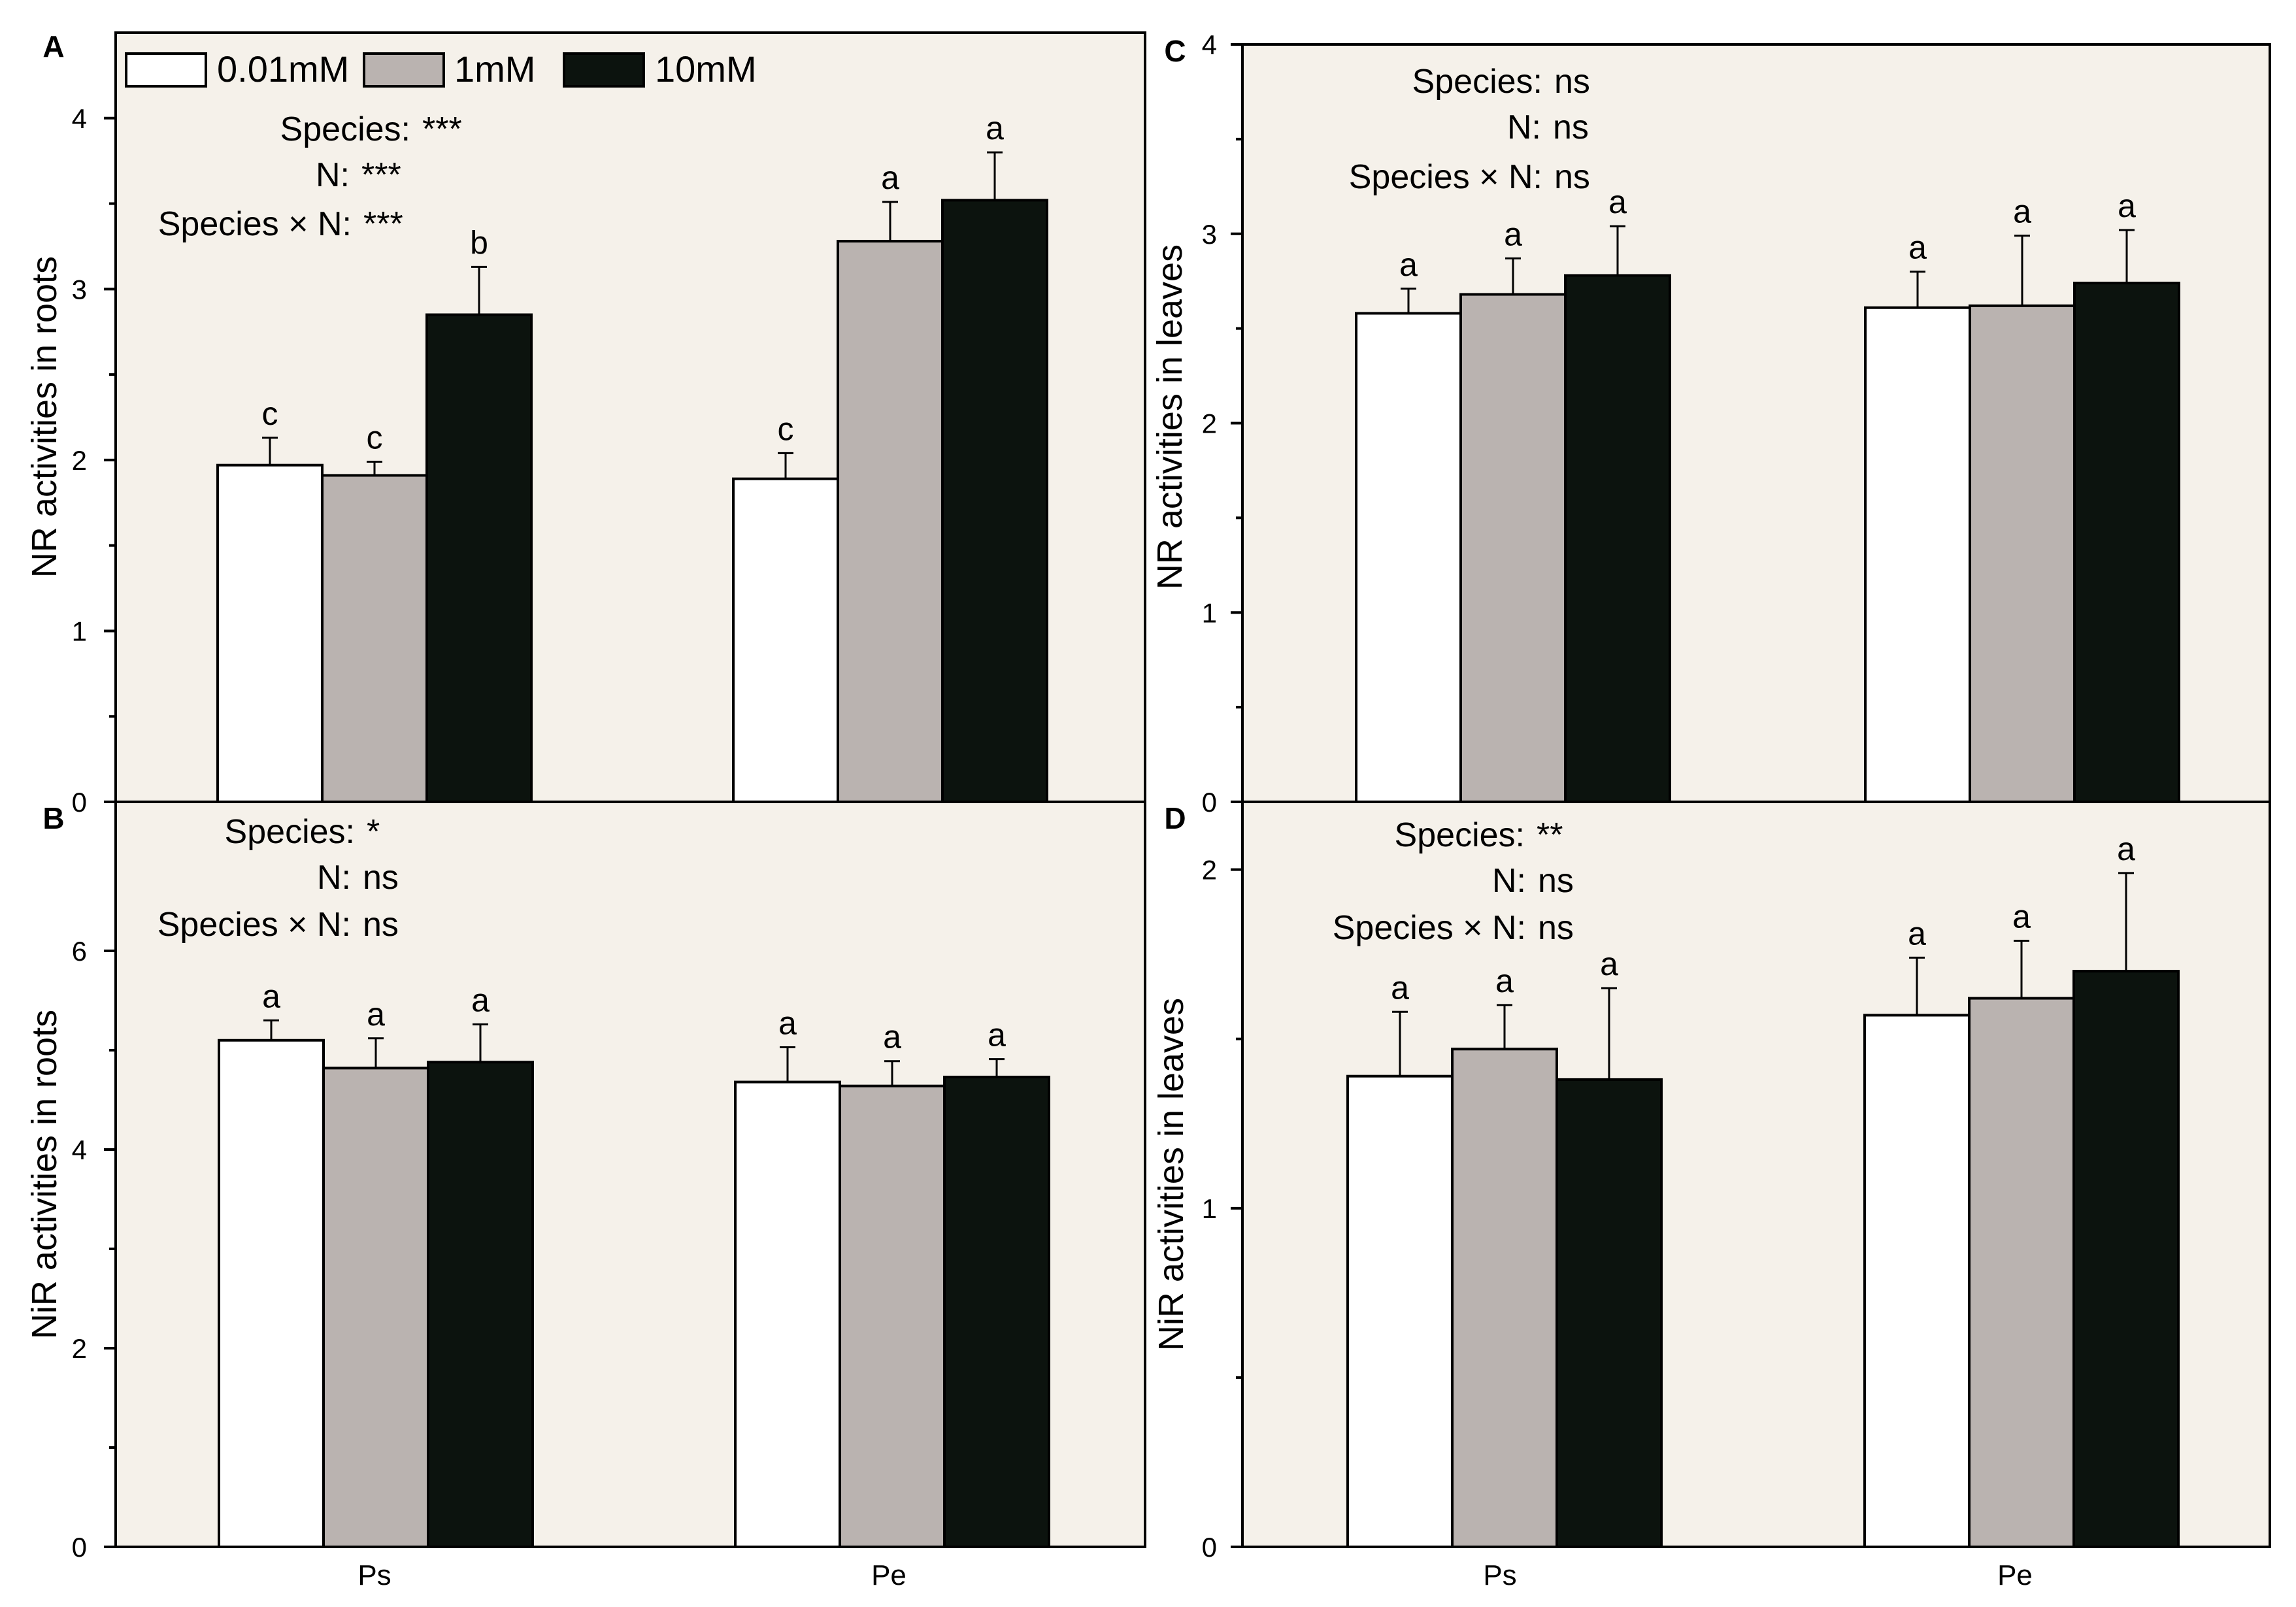  What do you see at coordinates (375, 438) in the screenshot?
I see `significance-letter-ps-1mM: c` at bounding box center [375, 438].